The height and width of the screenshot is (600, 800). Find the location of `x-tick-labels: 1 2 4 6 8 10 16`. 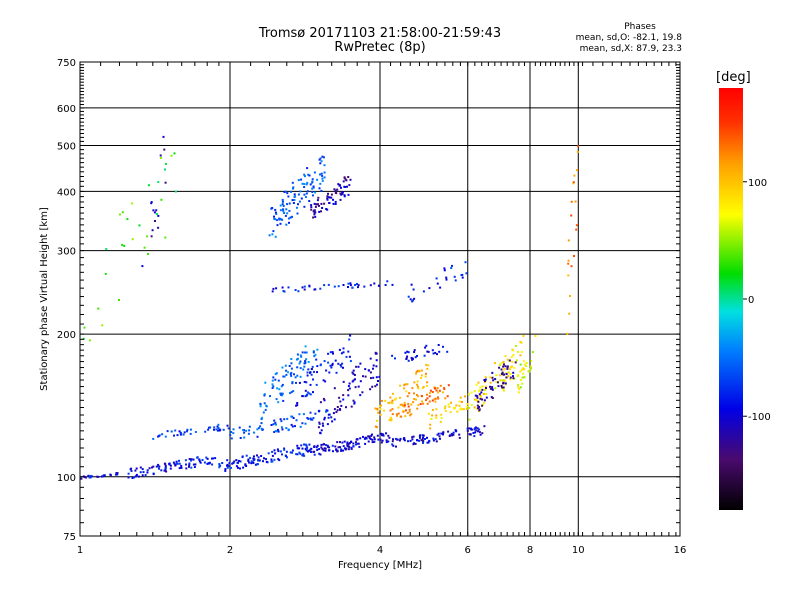

x-tick-labels: 1 2 4 6 8 10 16 is located at coordinates (382, 550).